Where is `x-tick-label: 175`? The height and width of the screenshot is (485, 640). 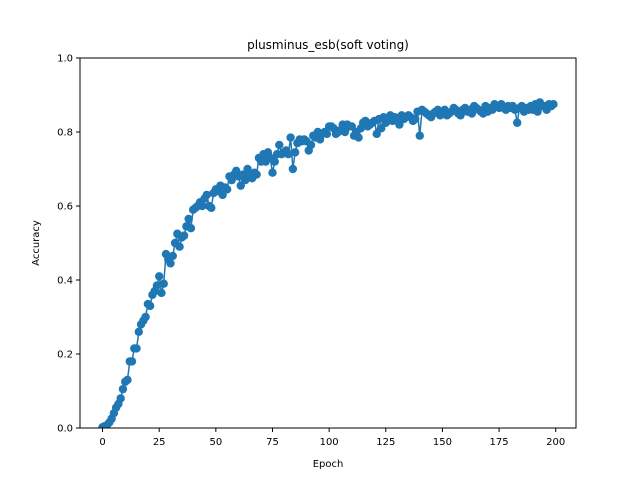 x-tick-label: 175 is located at coordinates (499, 442).